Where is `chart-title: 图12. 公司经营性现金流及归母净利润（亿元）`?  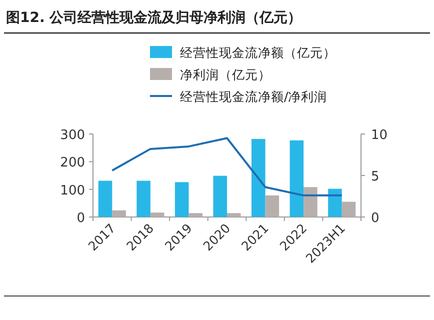 chart-title: 图12. 公司经营性现金流及归母净利润（亿元） is located at coordinates (154, 17).